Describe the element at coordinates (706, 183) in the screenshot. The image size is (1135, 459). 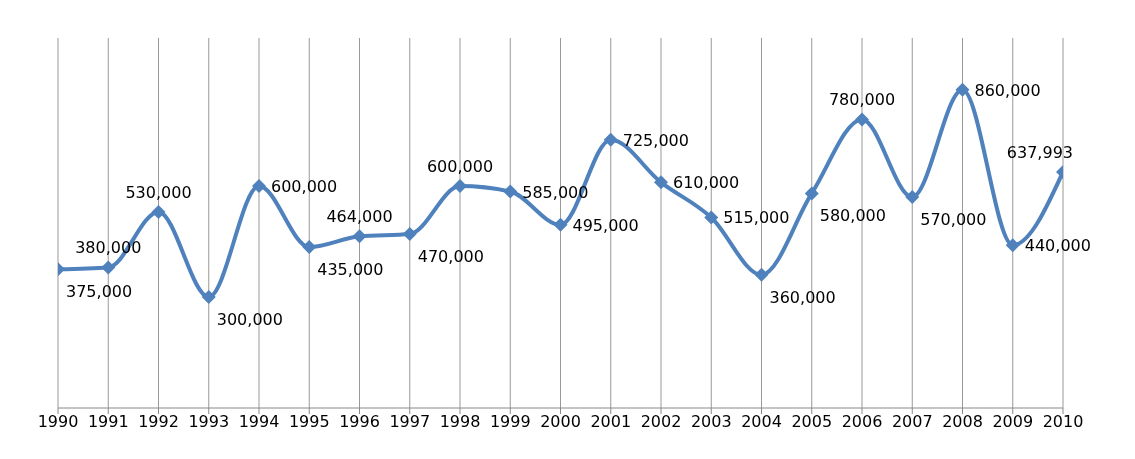
I see `data-label: 610,000` at that location.